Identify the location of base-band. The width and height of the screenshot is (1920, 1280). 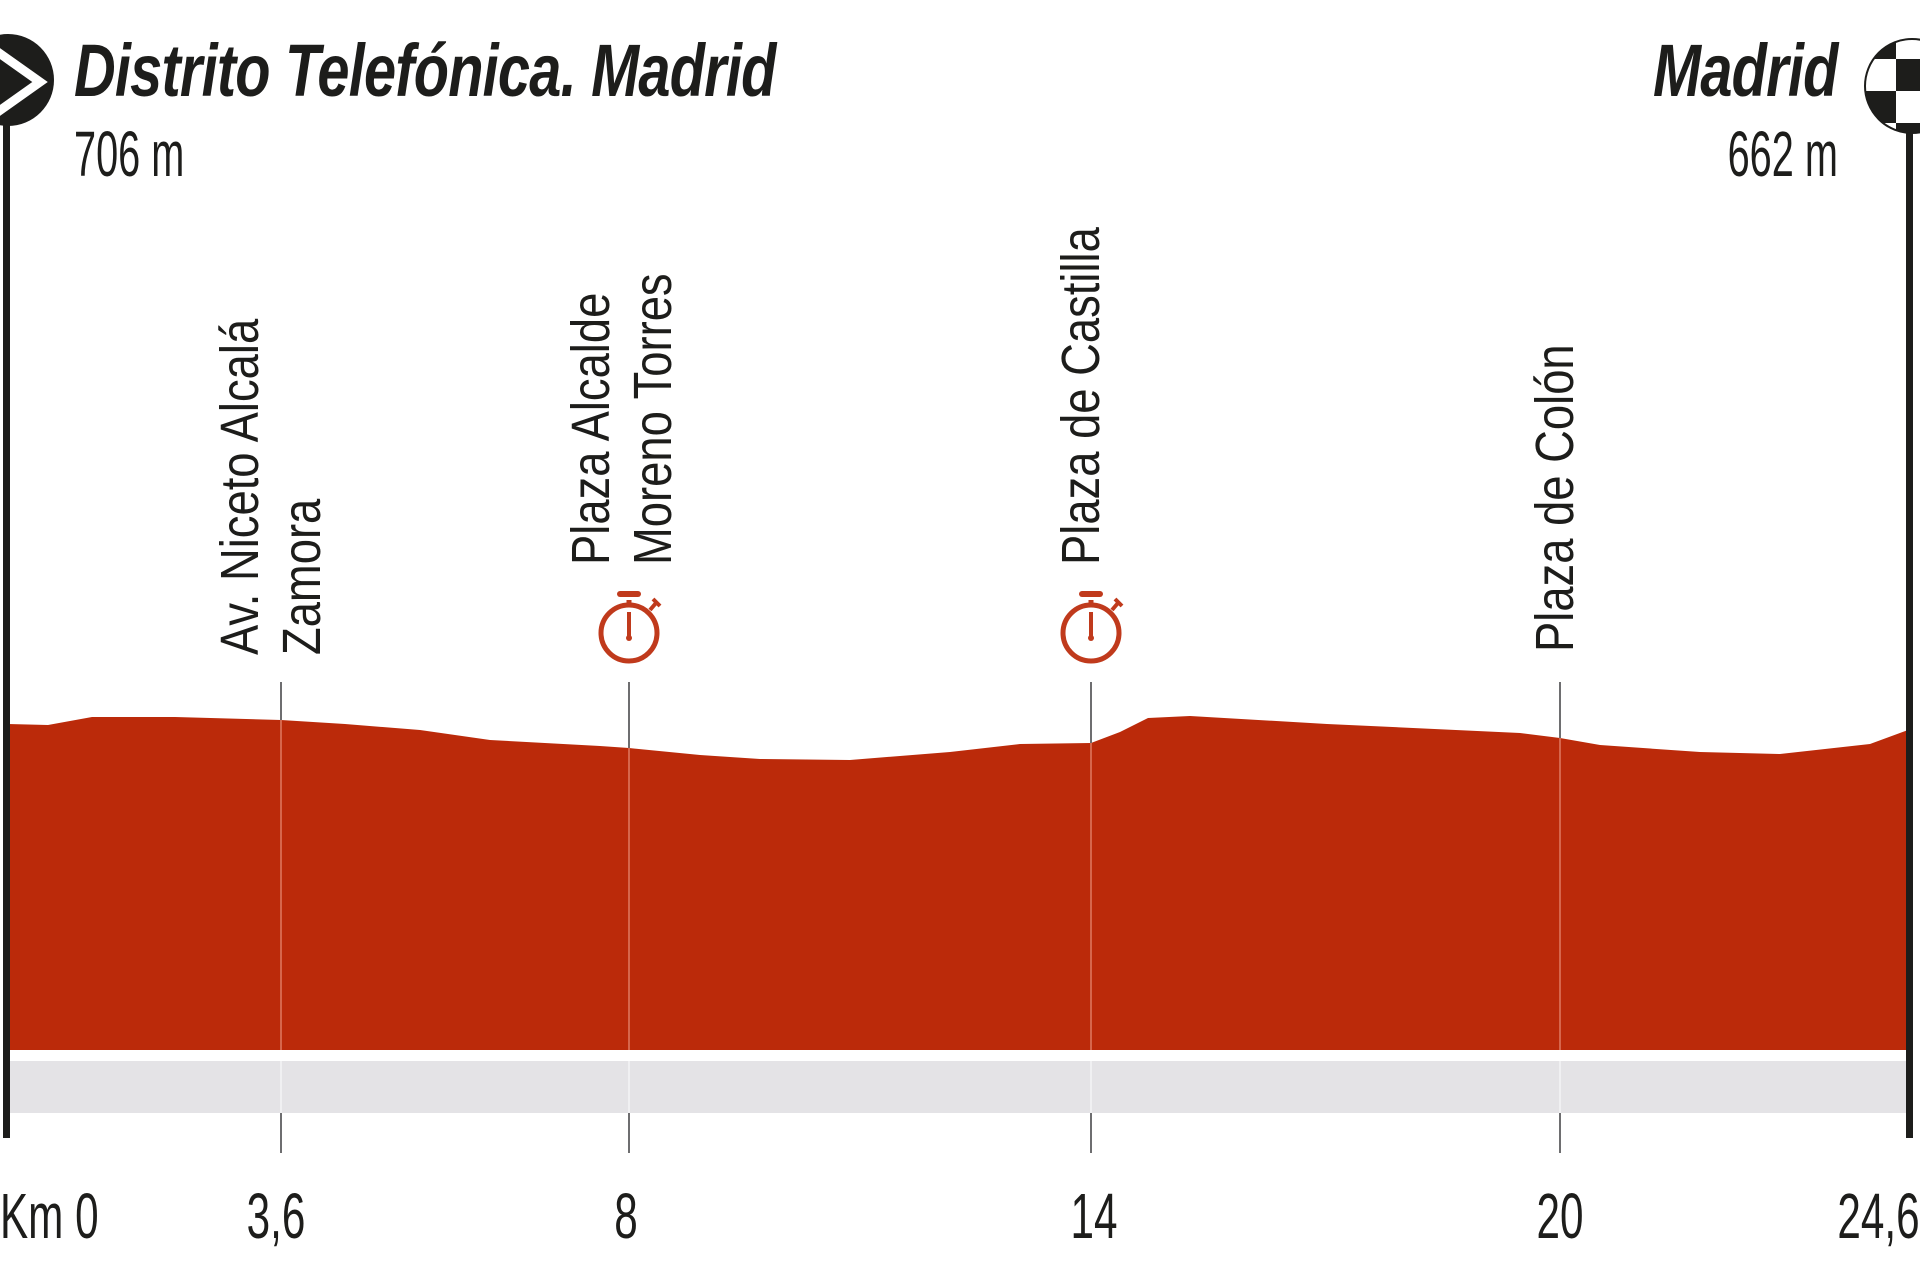
(957, 1087).